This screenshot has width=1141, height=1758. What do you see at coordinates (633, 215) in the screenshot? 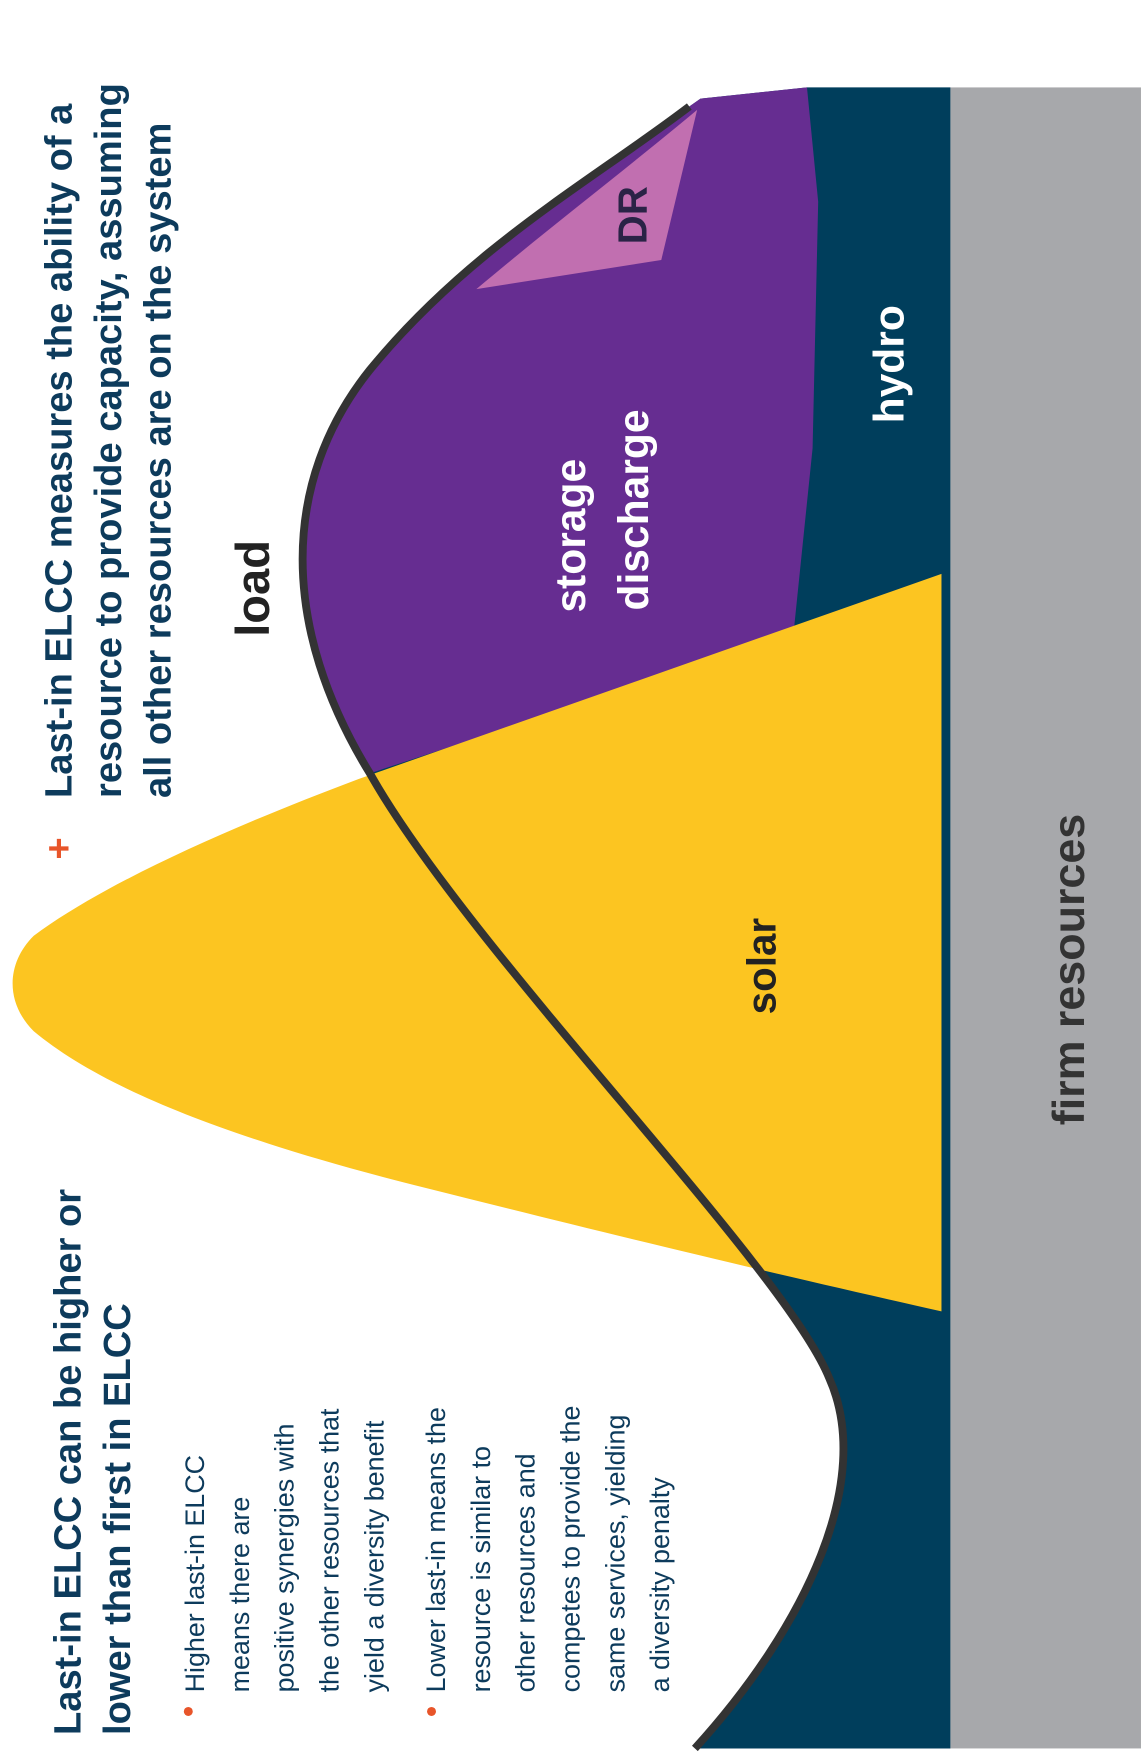
I see `dr-label: DR` at bounding box center [633, 215].